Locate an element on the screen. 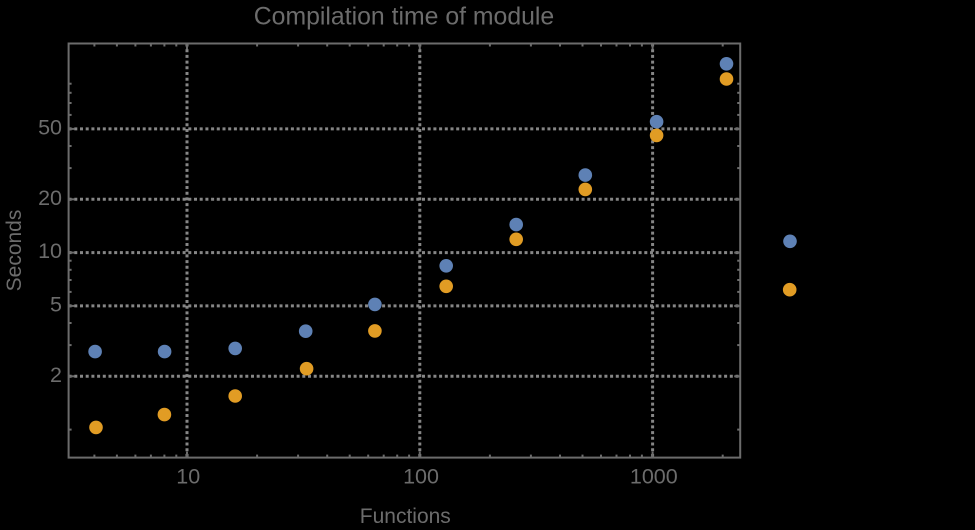 Image resolution: width=975 pixels, height=530 pixels. svg-text: 5 is located at coordinates (56, 305).